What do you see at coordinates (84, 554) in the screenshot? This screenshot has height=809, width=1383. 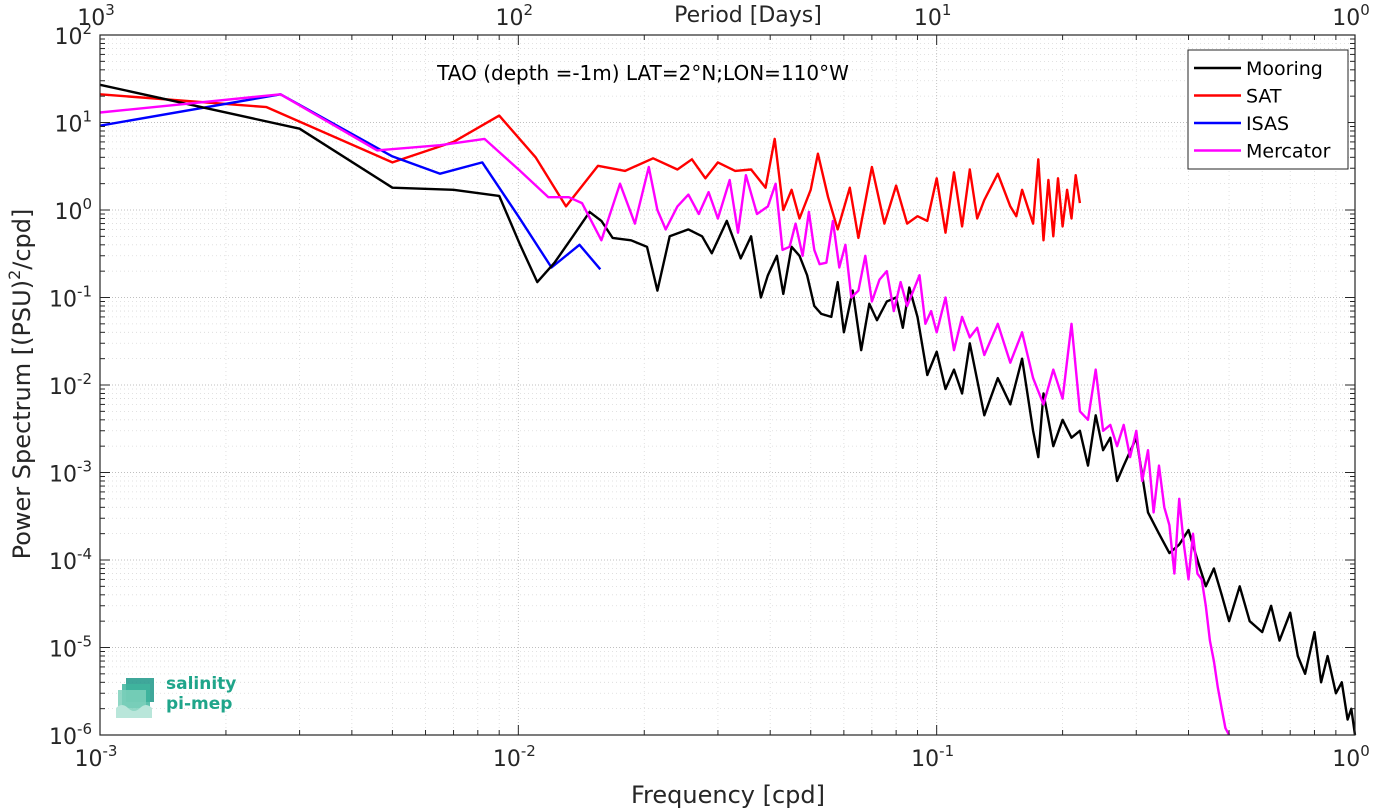 I see `tick-exponent: -4` at bounding box center [84, 554].